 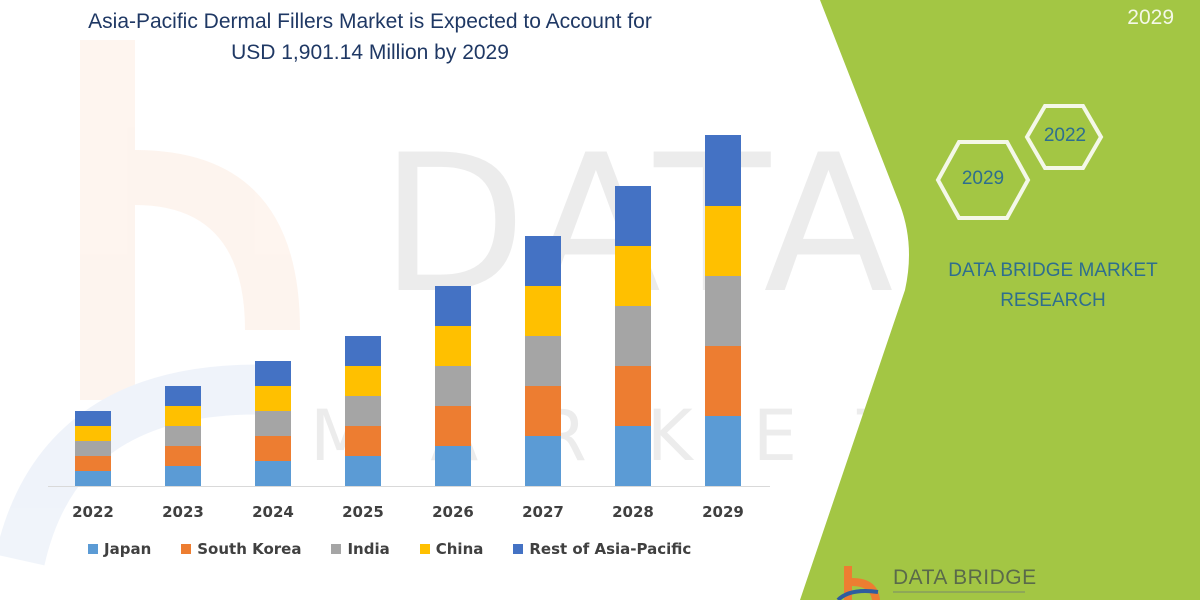 I want to click on side-top-year: 2029, so click(x=1150, y=17).